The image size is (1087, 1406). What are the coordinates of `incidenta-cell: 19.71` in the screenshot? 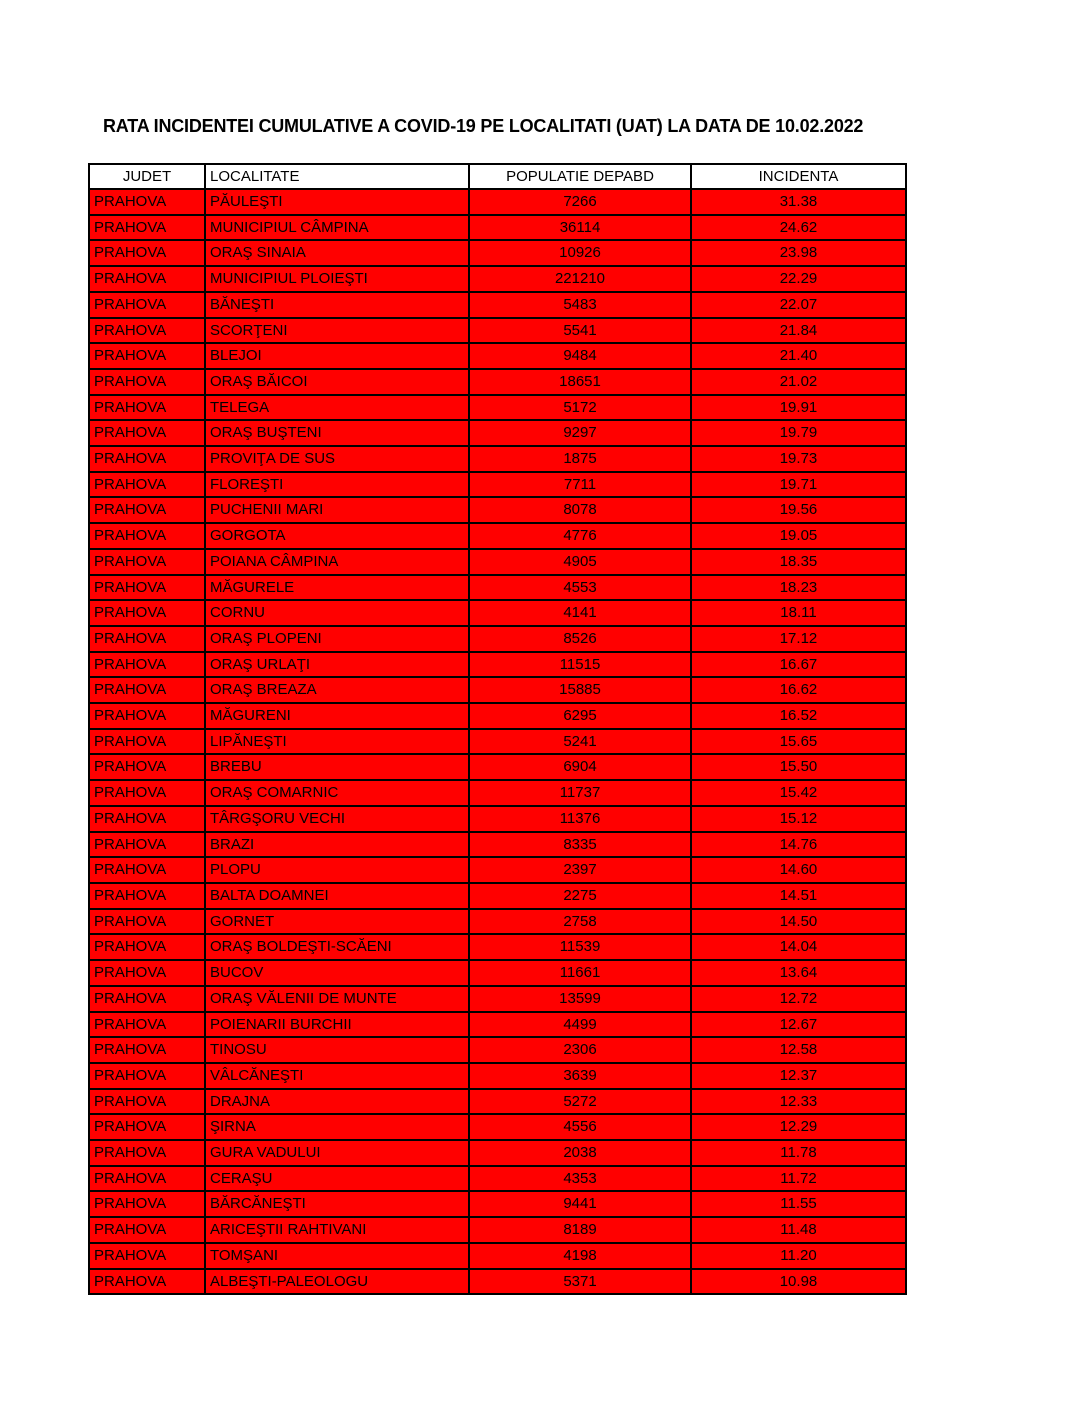 It's located at (798, 484).